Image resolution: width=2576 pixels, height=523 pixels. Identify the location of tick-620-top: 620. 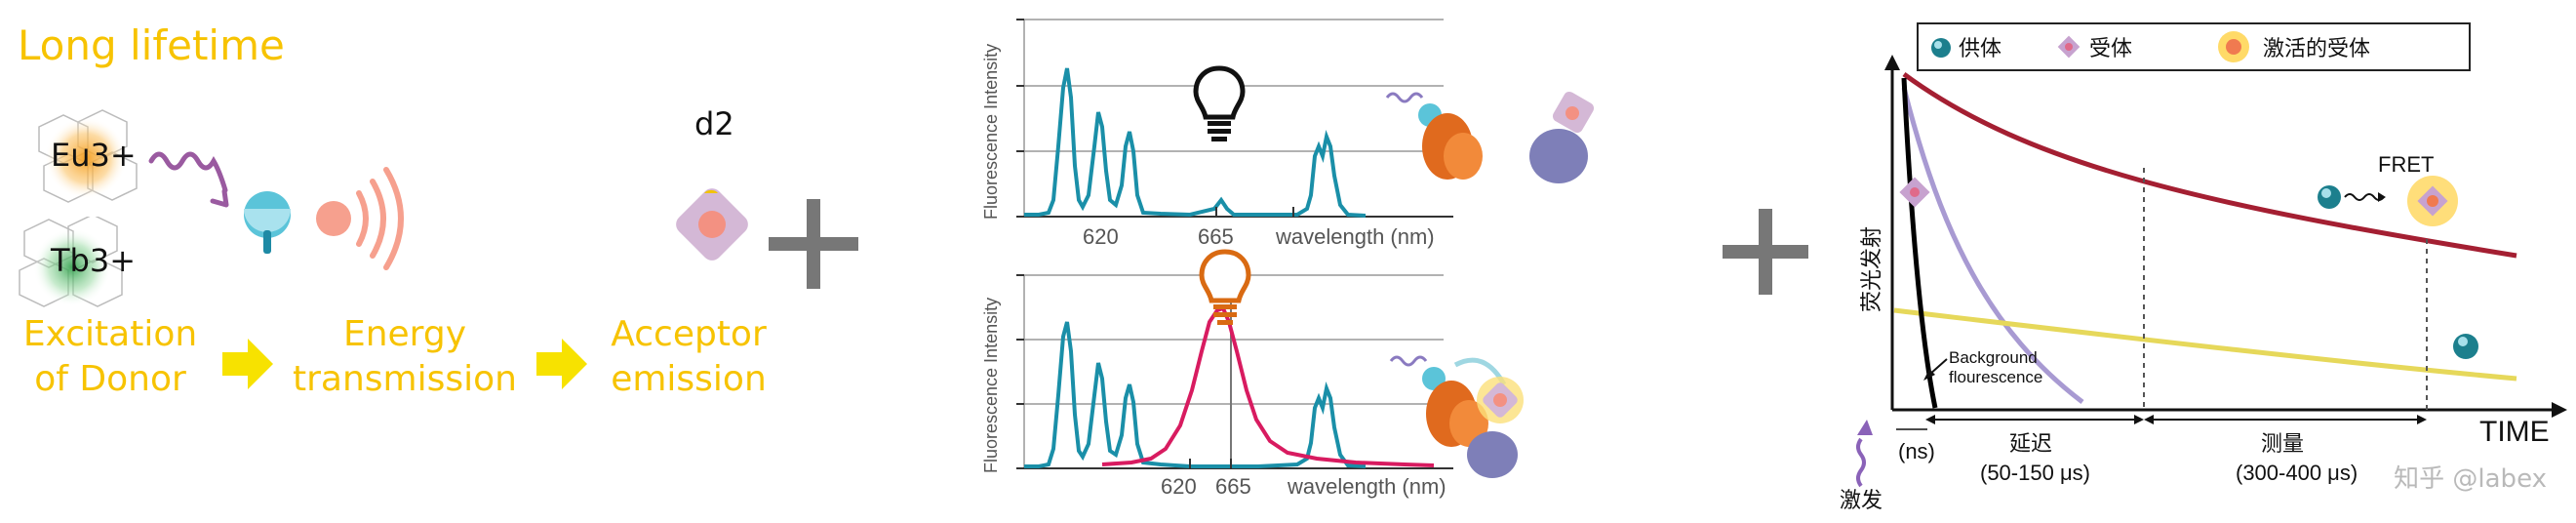
(1101, 237).